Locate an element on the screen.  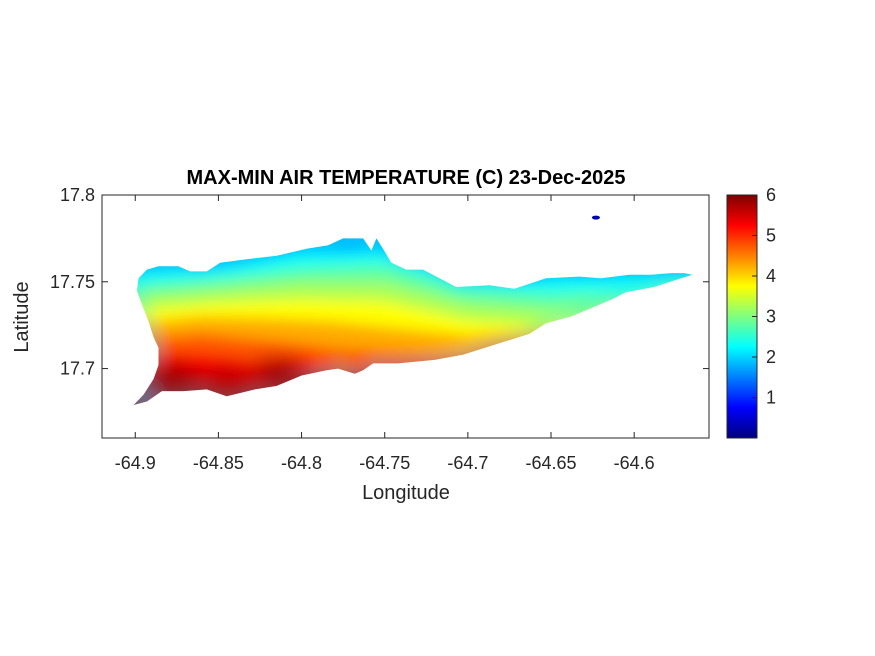
colorbar-tick-label: 3 is located at coordinates (771, 317).